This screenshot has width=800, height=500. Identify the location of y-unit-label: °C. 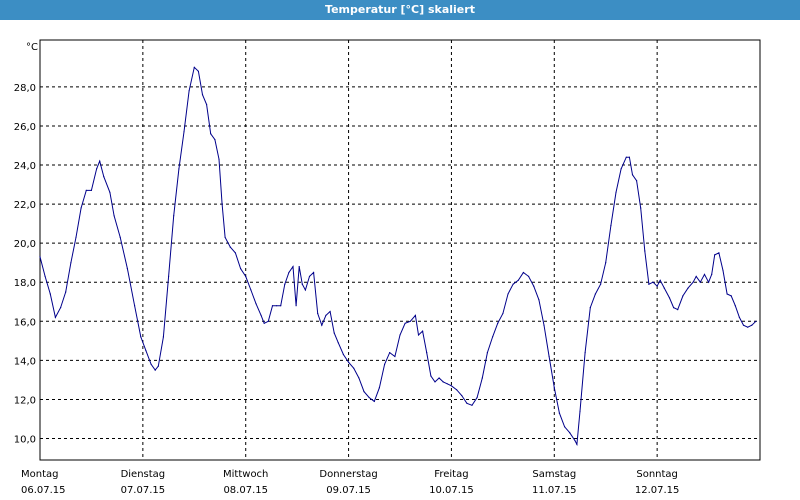
(32, 47).